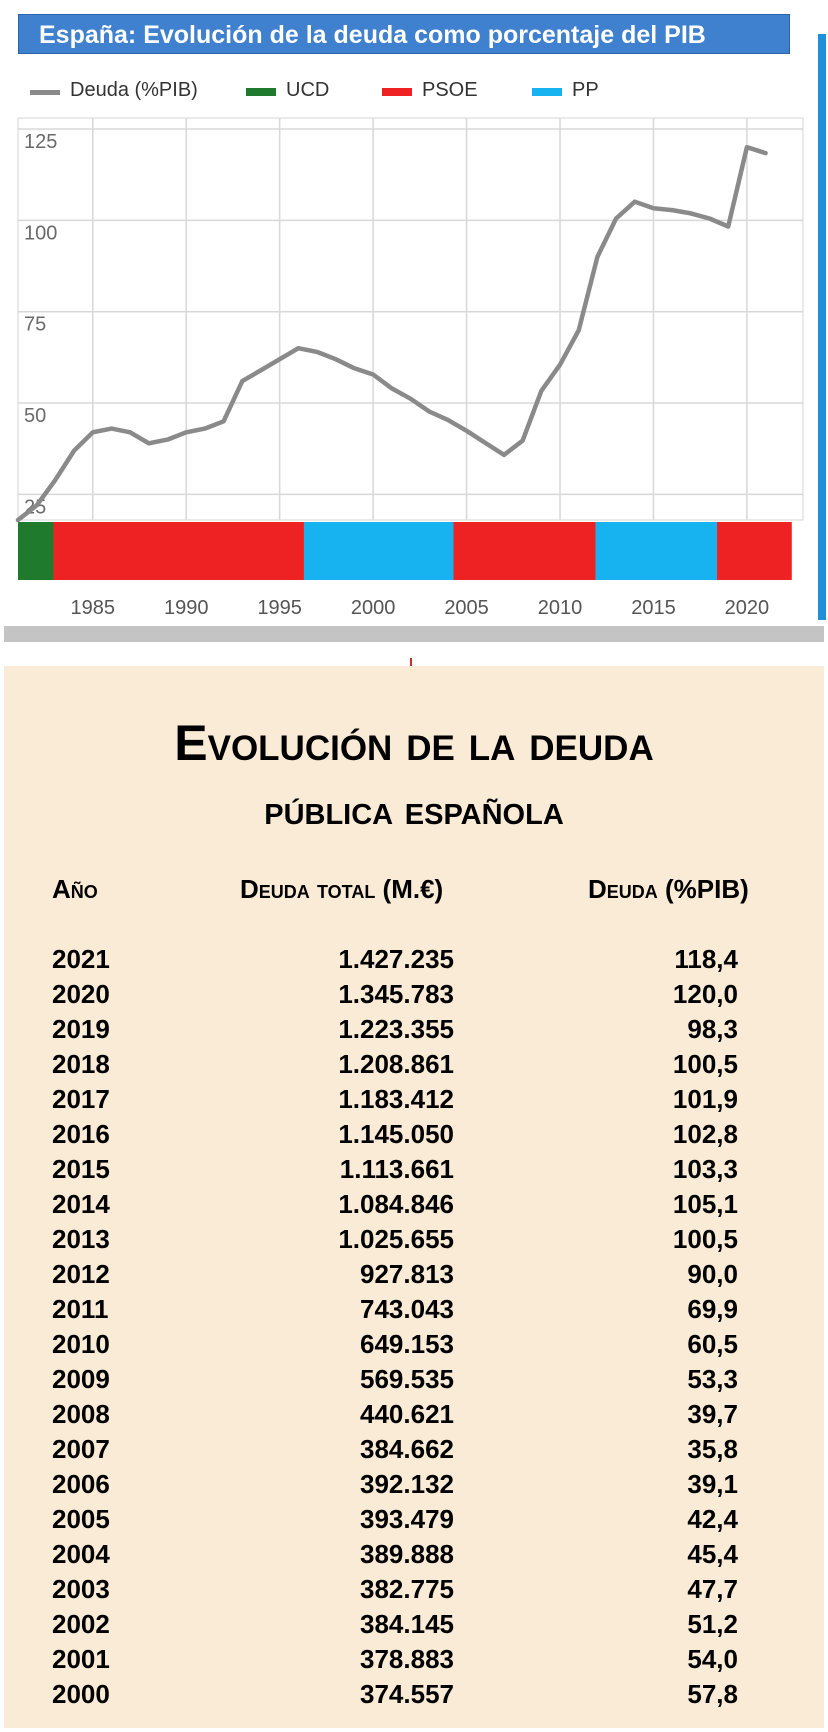  What do you see at coordinates (81, 1449) in the screenshot?
I see `row-year: 2007` at bounding box center [81, 1449].